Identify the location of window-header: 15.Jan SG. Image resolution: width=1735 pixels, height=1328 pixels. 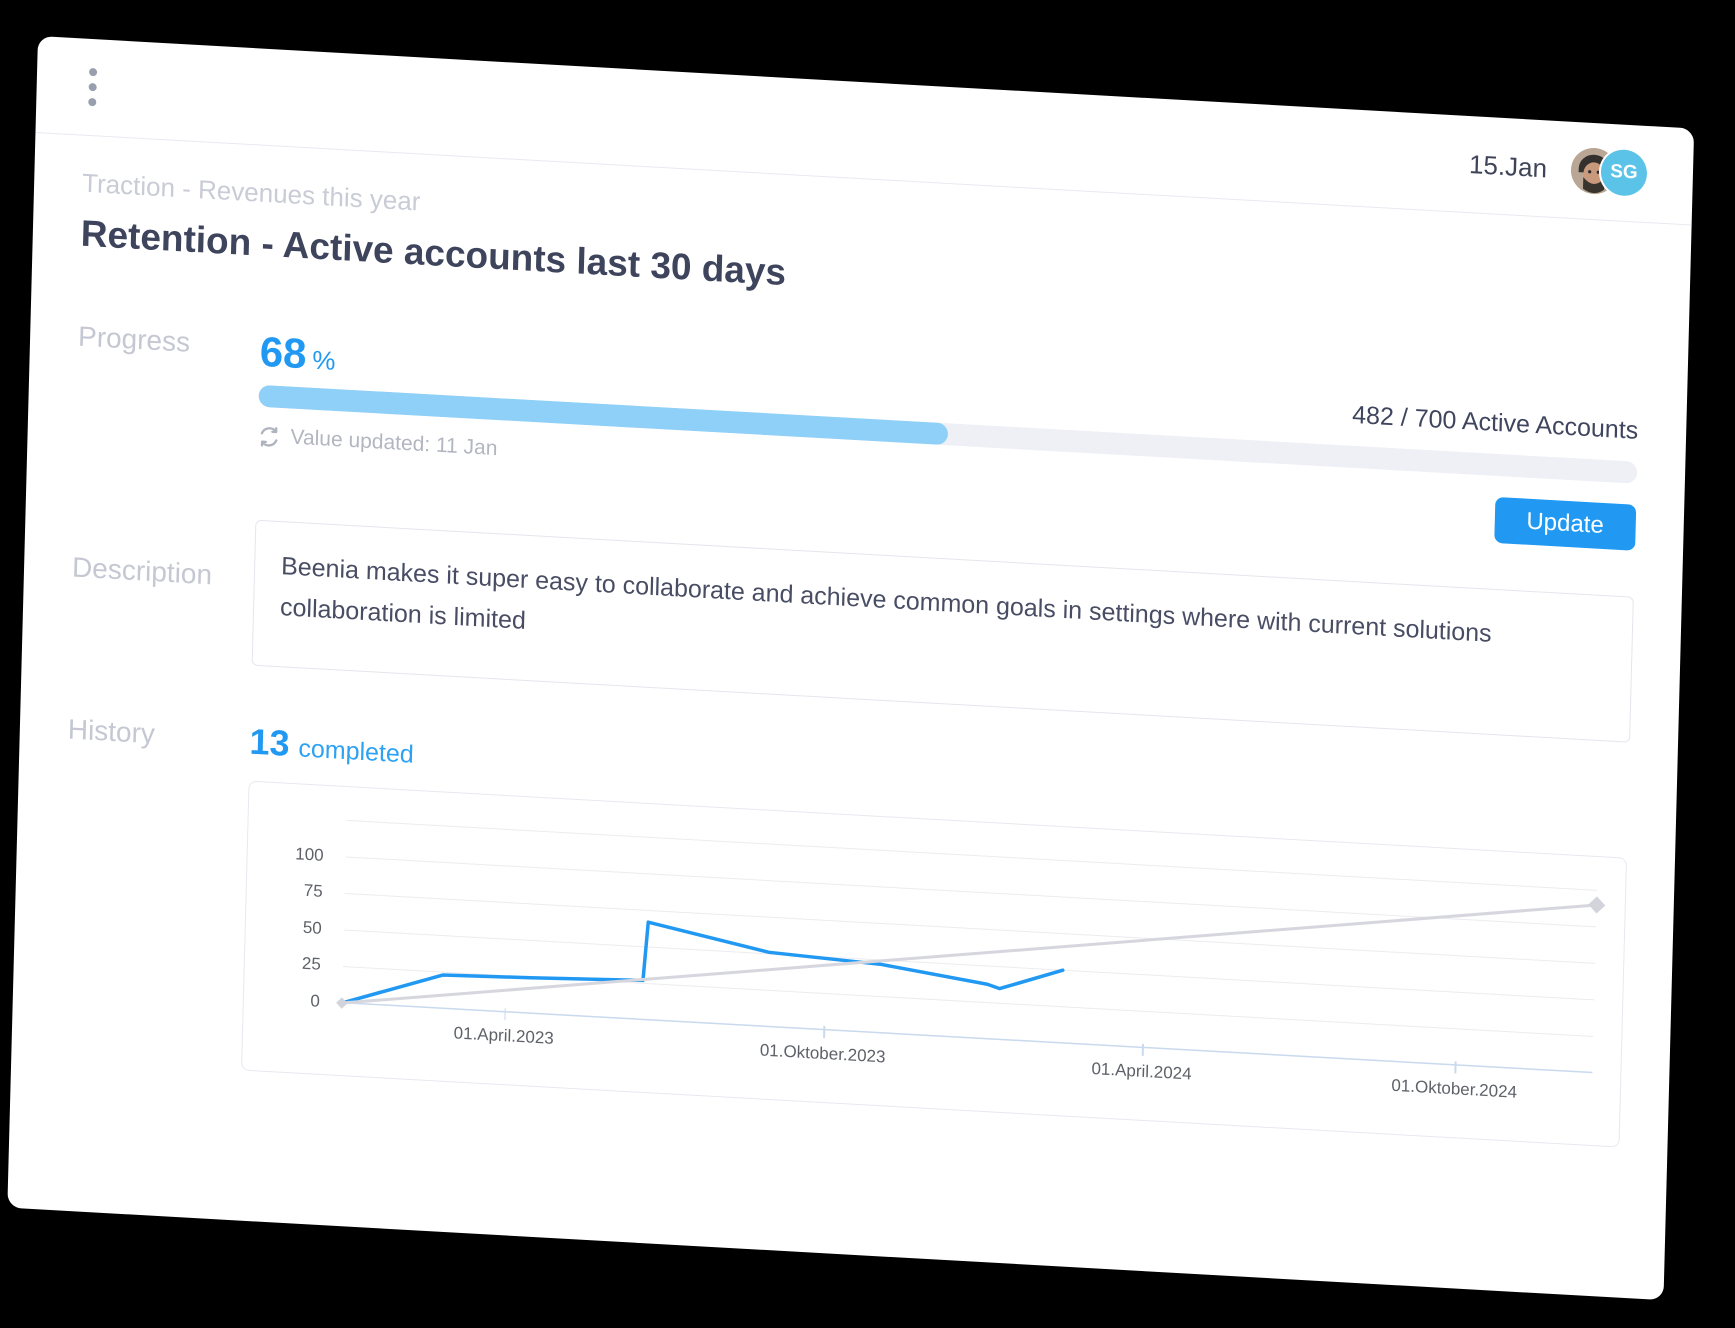
(865, 131).